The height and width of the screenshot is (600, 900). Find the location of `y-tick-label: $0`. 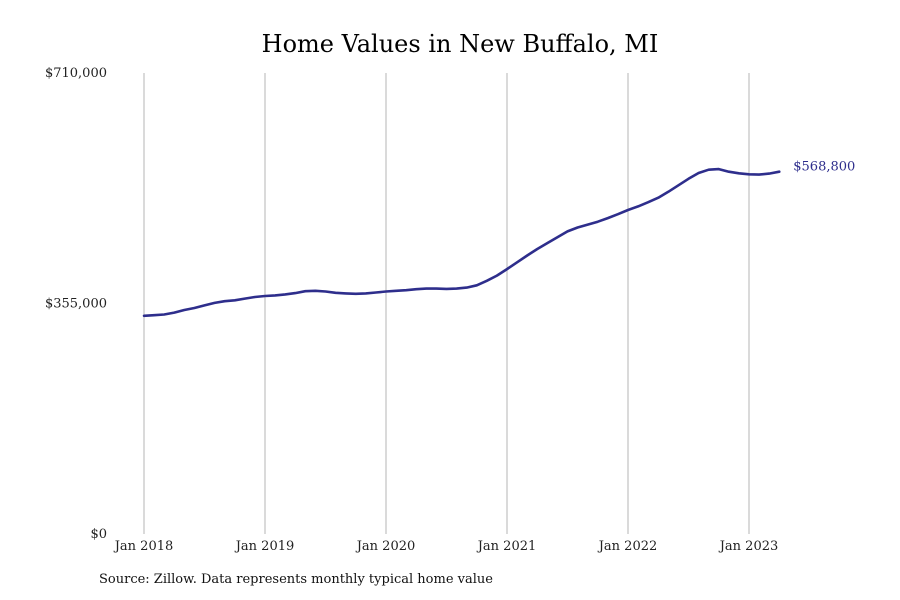

y-tick-label: $0 is located at coordinates (98, 534).